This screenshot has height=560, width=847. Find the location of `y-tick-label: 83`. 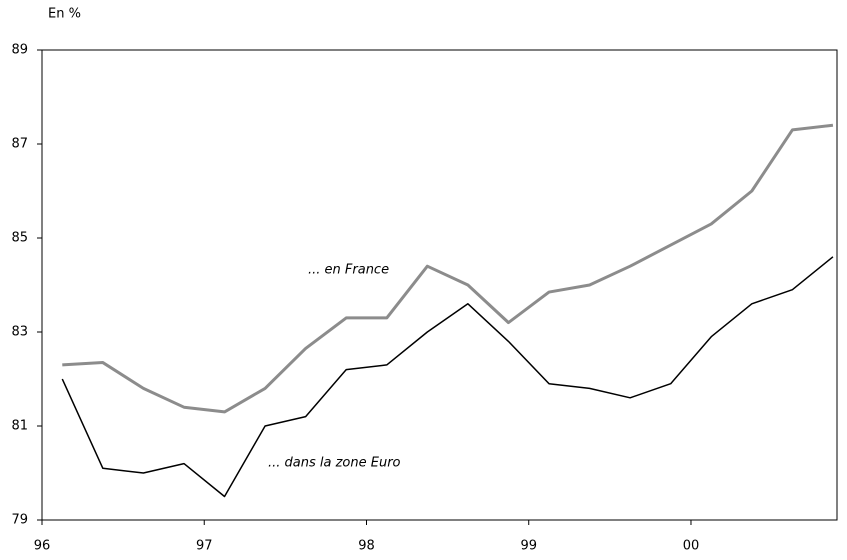

y-tick-label: 83 is located at coordinates (19, 332).